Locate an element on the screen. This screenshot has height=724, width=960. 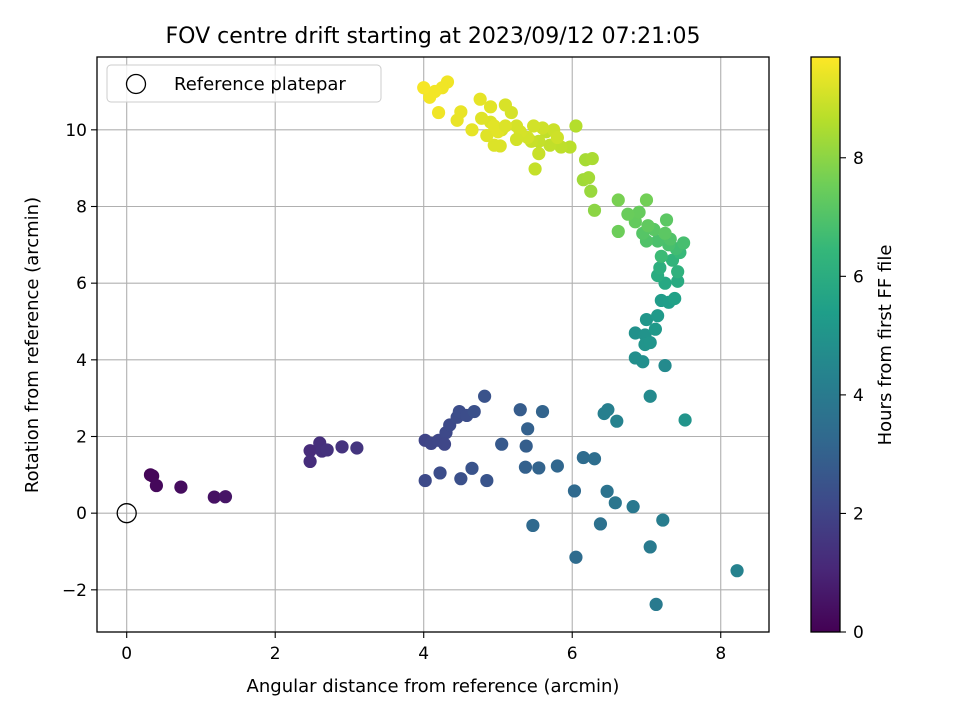
x-tick-label: 2 is located at coordinates (275, 654).